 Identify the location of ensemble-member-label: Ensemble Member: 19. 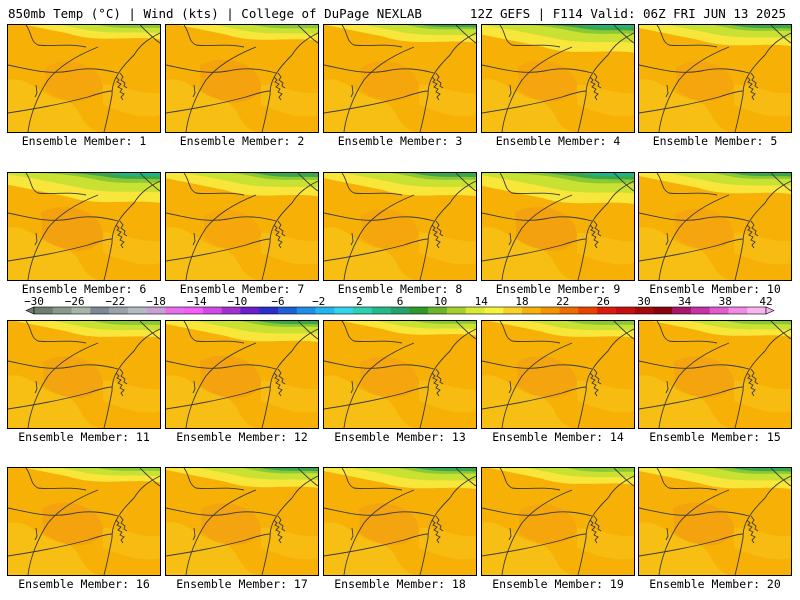
(558, 584).